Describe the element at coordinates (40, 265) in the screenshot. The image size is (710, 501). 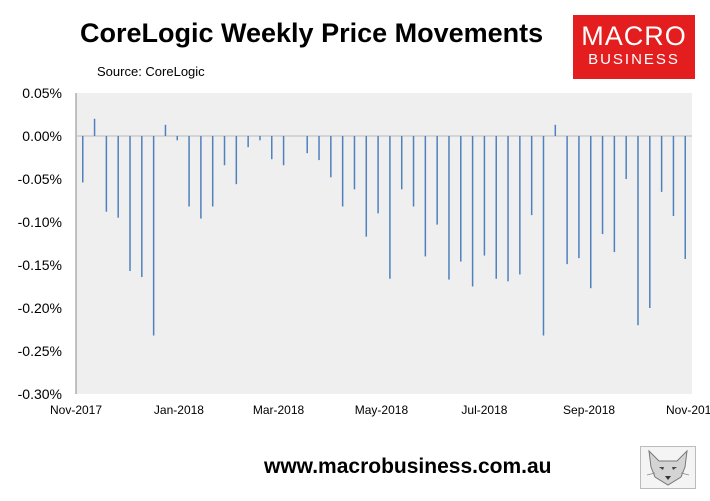
I see `y-tick-label: -0.15%` at that location.